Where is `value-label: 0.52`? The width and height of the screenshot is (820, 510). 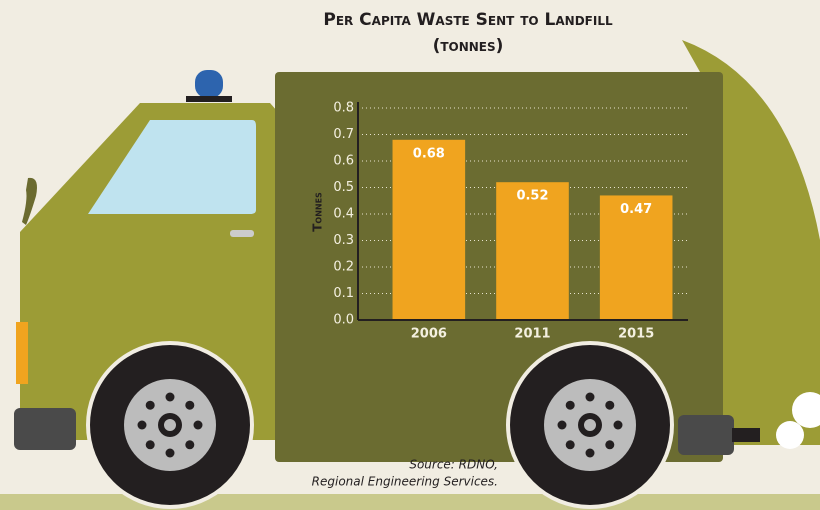 value-label: 0.52 is located at coordinates (532, 196).